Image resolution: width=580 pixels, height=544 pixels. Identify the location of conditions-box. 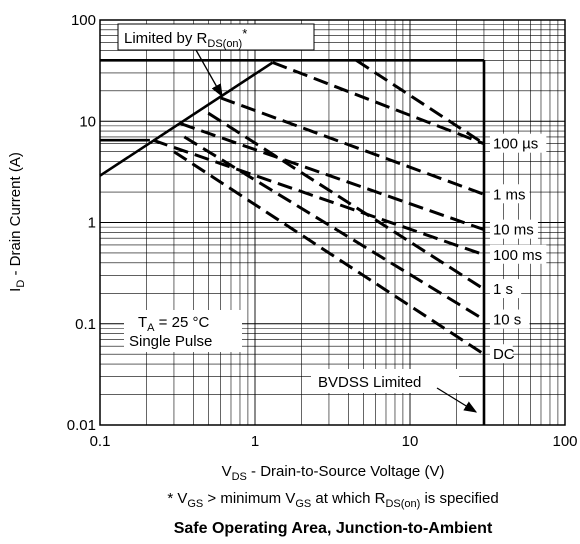
(183, 331).